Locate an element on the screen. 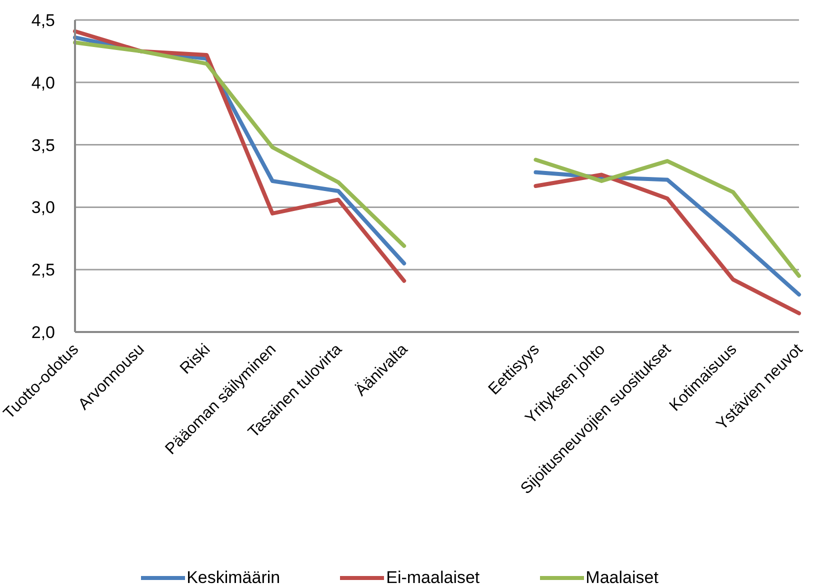 The width and height of the screenshot is (821, 588). legend-label: Keskimäärin is located at coordinates (233, 578).